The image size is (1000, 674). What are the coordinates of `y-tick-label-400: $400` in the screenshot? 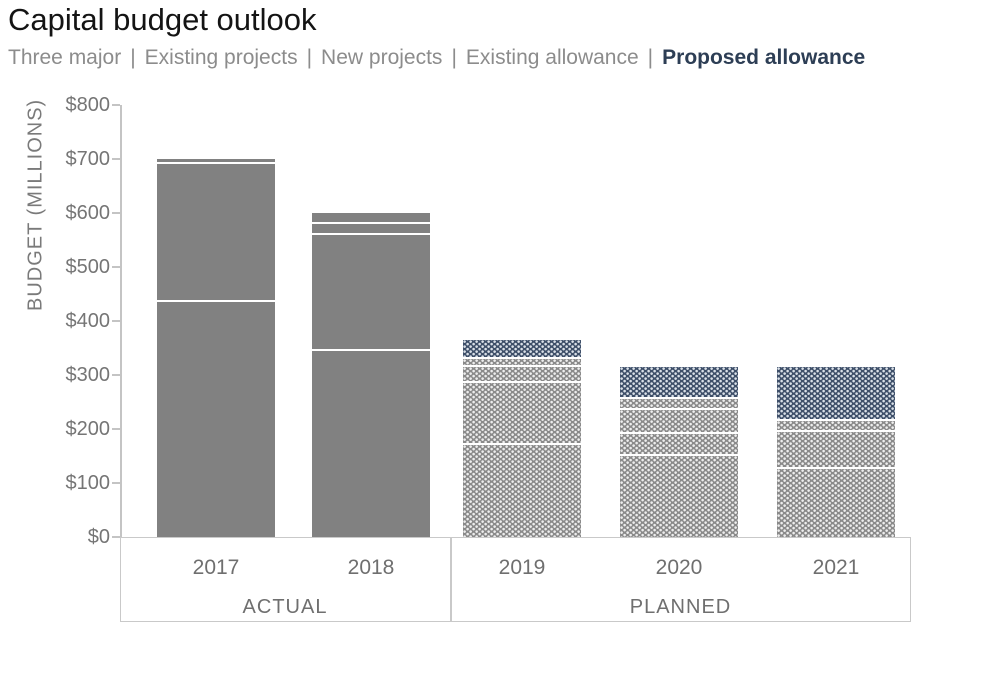 It's located at (88, 321).